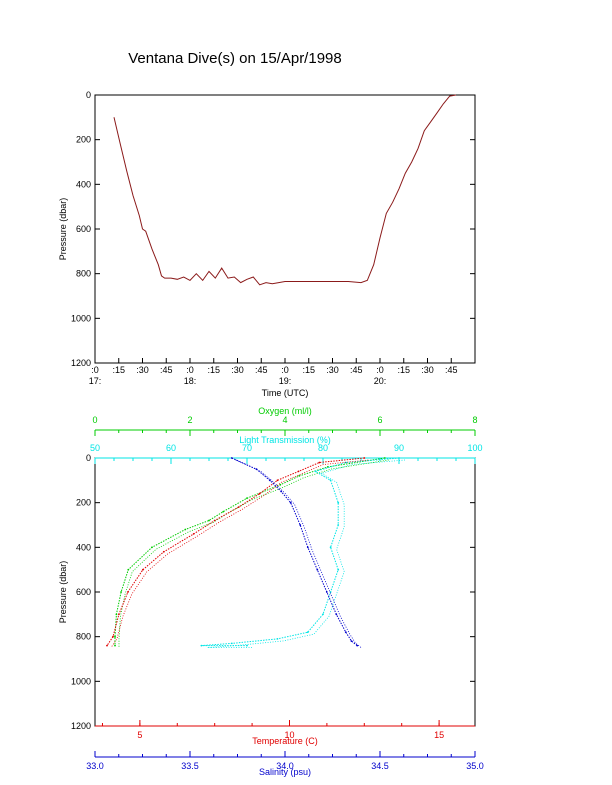 Image resolution: width=612 pixels, height=785 pixels. Describe the element at coordinates (294, 551) in the screenshot. I see `salinity-profile` at that location.